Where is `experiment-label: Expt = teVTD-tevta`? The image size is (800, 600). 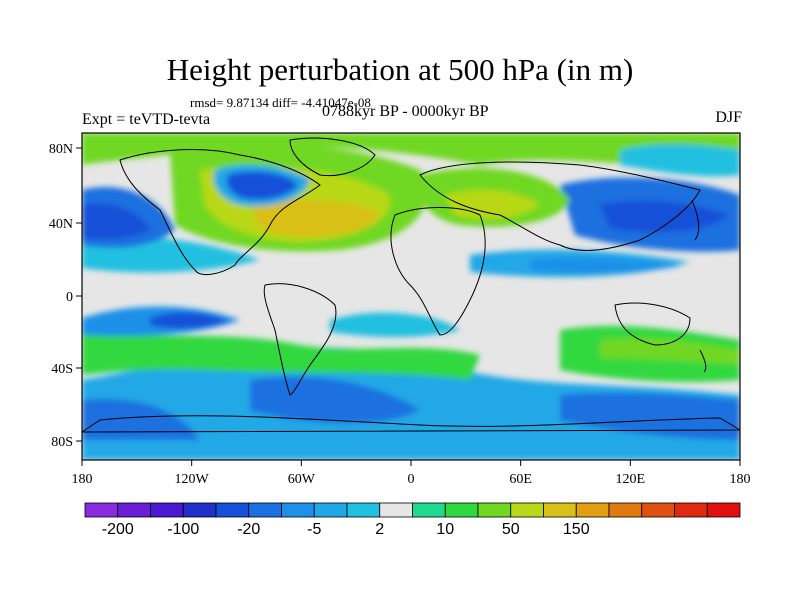
experiment-label: Expt = teVTD-tevta is located at coordinates (146, 119).